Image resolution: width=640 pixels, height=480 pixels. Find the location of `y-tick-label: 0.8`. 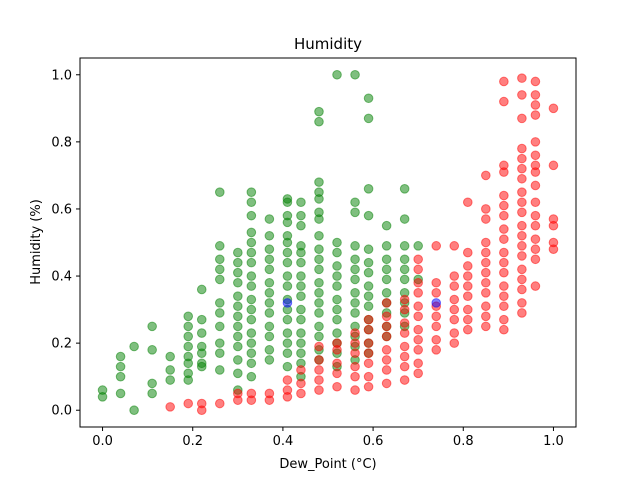

y-tick-label: 0.8 is located at coordinates (61, 142).